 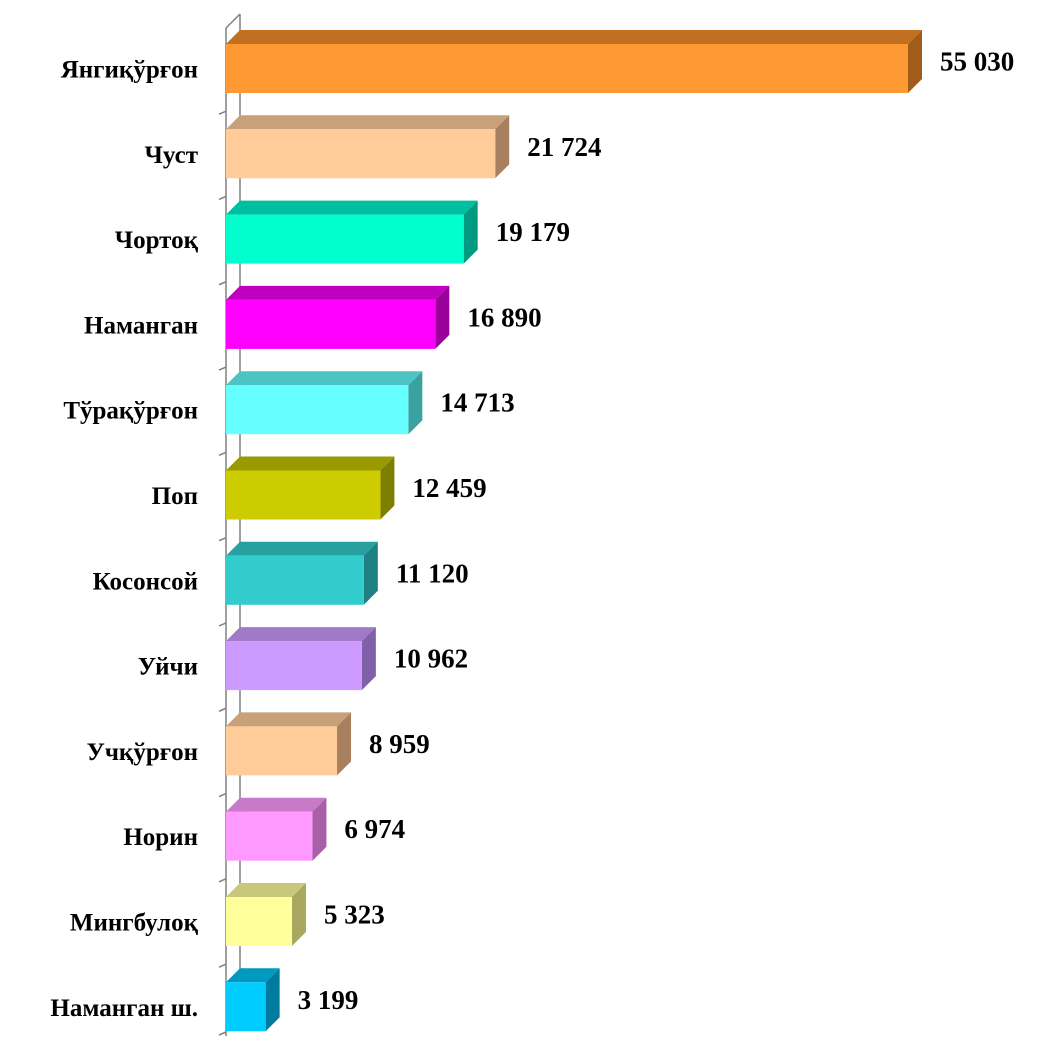 What do you see at coordinates (141, 325) in the screenshot?
I see `category-label: Наманган` at bounding box center [141, 325].